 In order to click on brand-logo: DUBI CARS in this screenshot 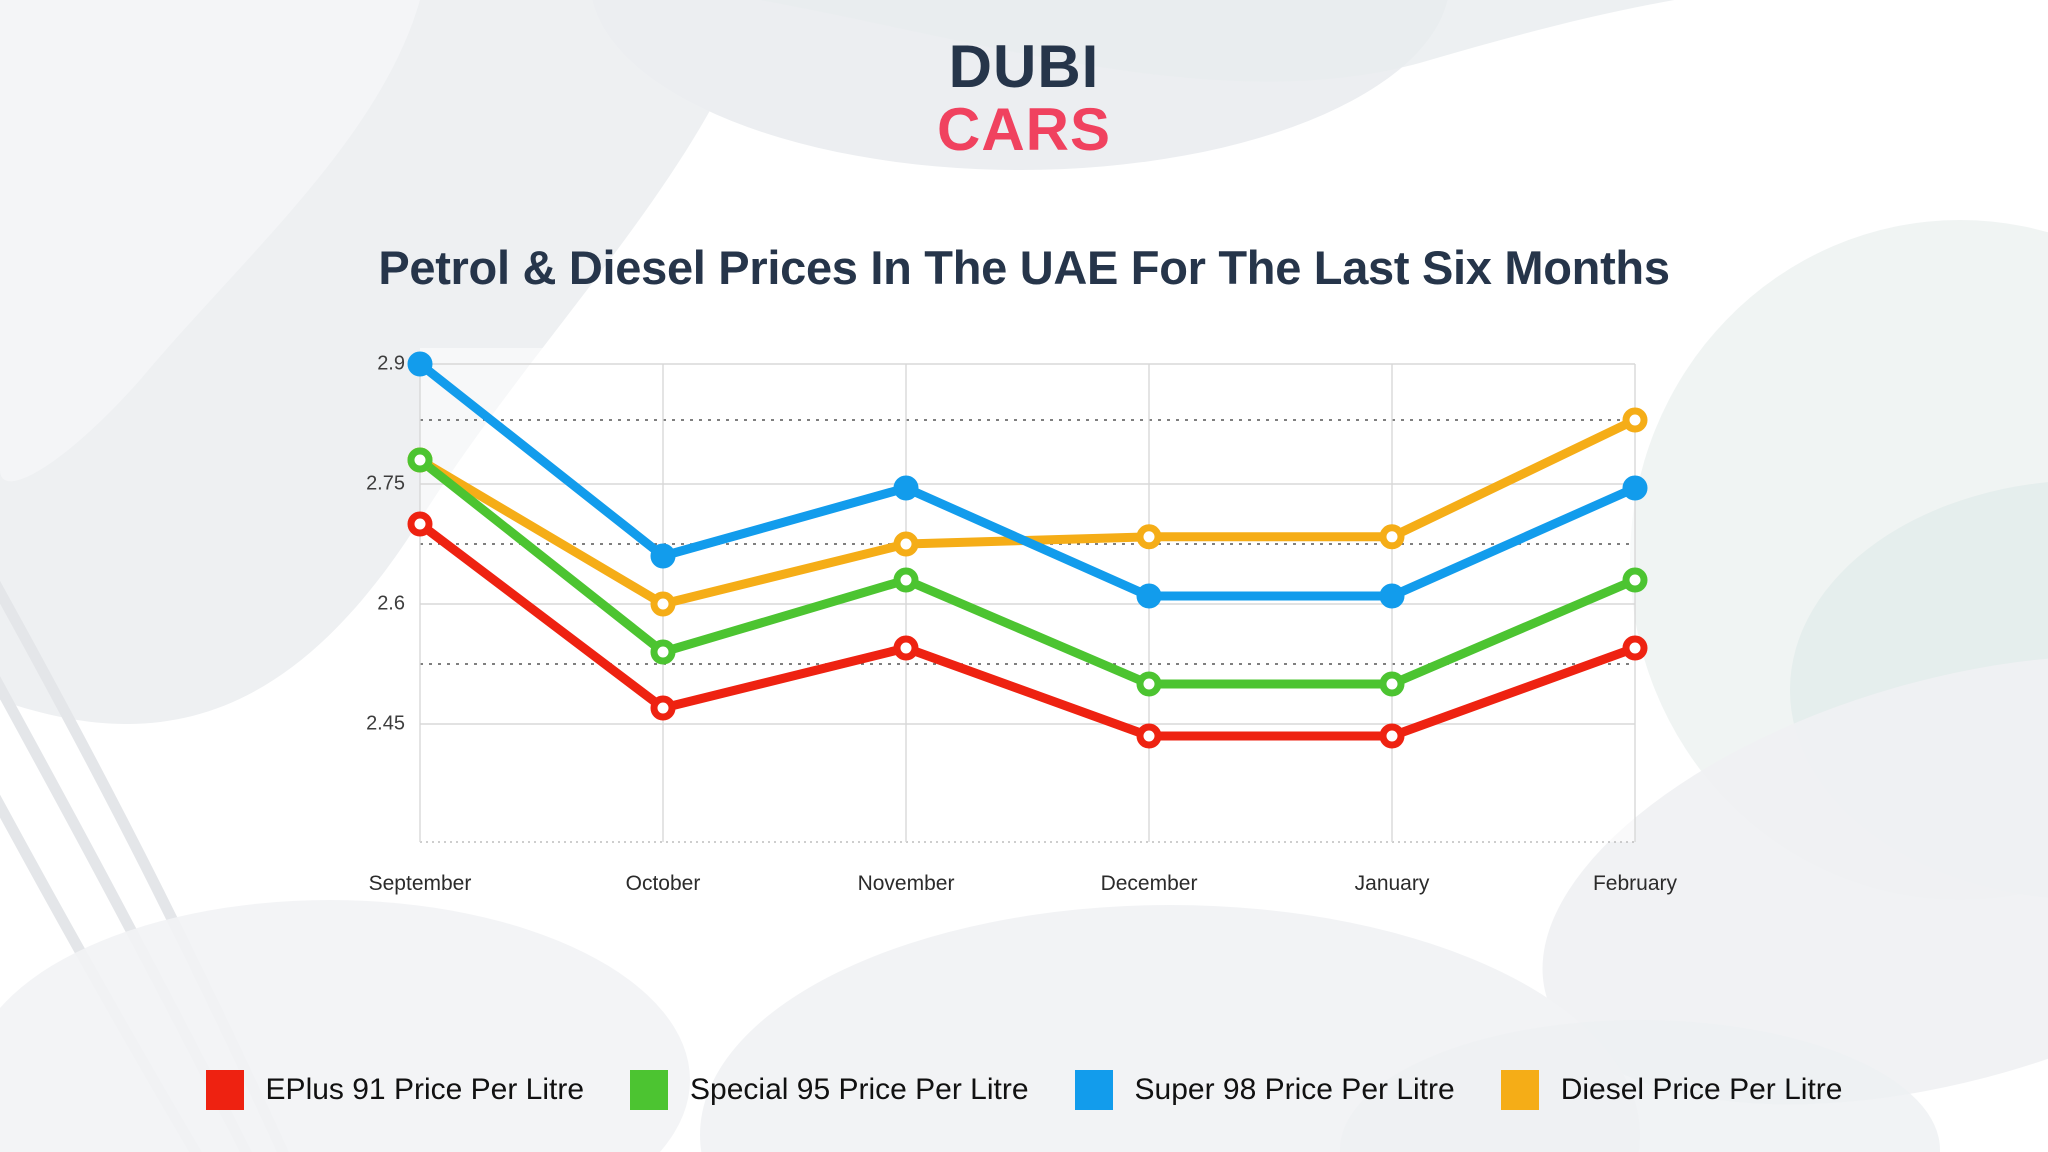, I will do `click(1024, 98)`.